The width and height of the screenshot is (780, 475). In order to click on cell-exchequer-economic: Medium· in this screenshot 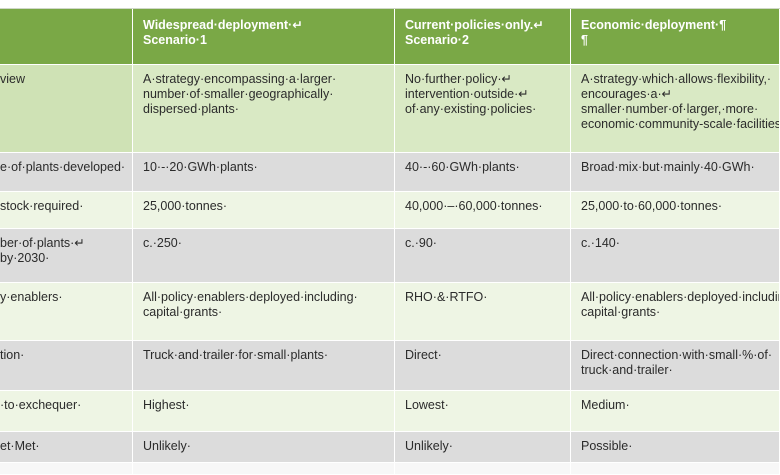, I will do `click(675, 411)`.